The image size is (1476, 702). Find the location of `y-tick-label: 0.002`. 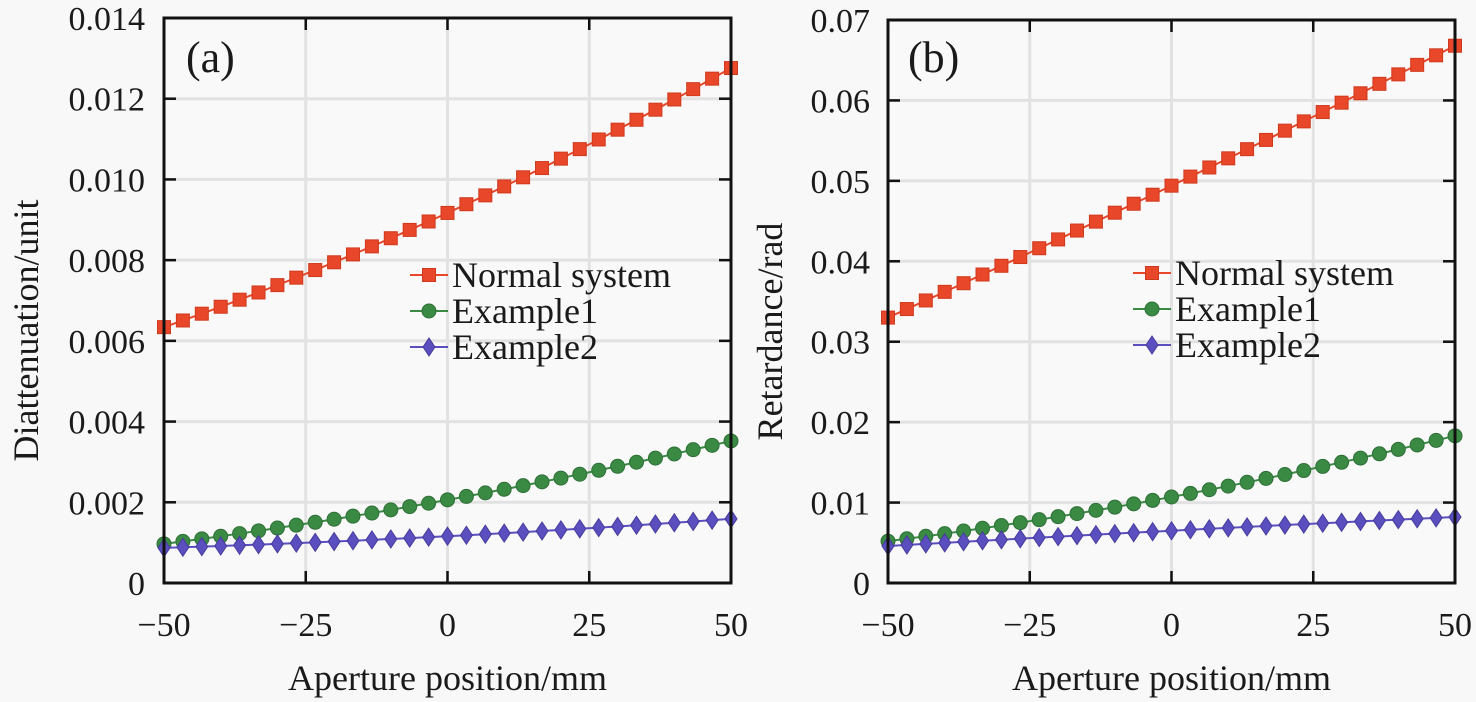

y-tick-label: 0.002 is located at coordinates (107, 503).